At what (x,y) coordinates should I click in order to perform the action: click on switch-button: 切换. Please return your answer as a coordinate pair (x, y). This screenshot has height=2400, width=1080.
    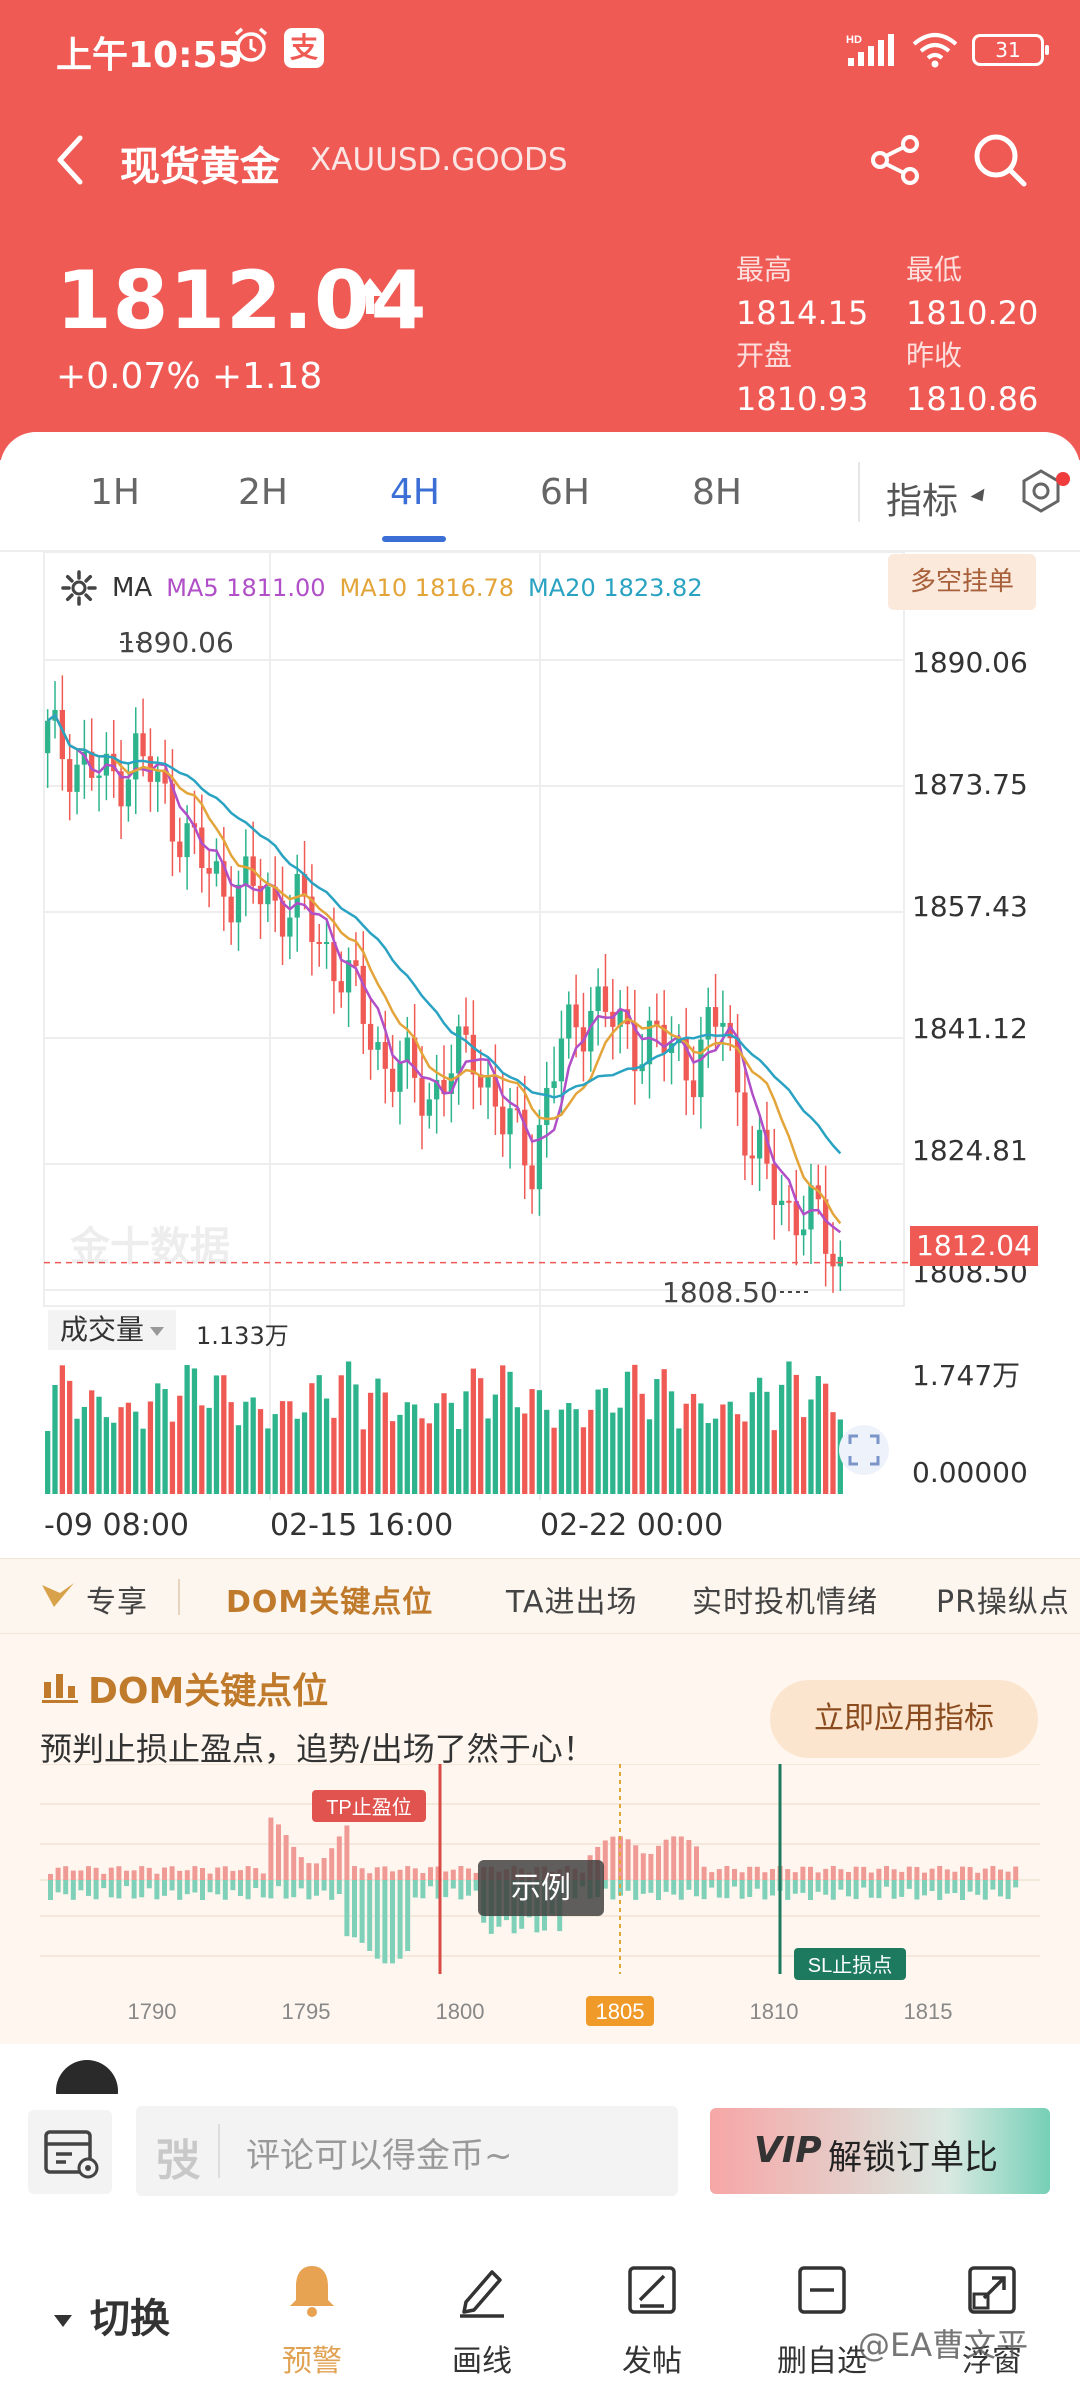
    Looking at the image, I should click on (112, 2315).